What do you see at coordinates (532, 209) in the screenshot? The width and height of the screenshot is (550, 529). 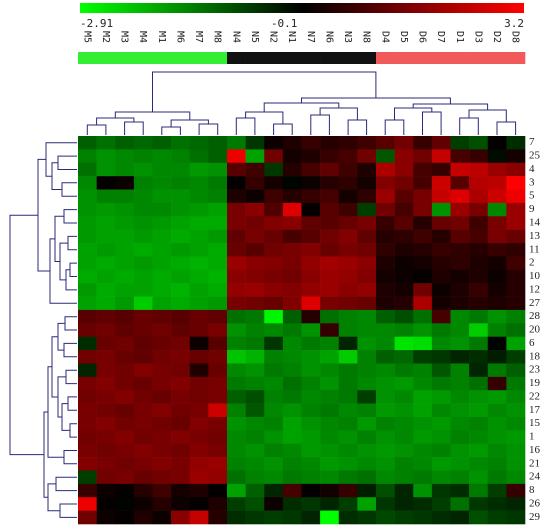 I see `row-label: 9` at bounding box center [532, 209].